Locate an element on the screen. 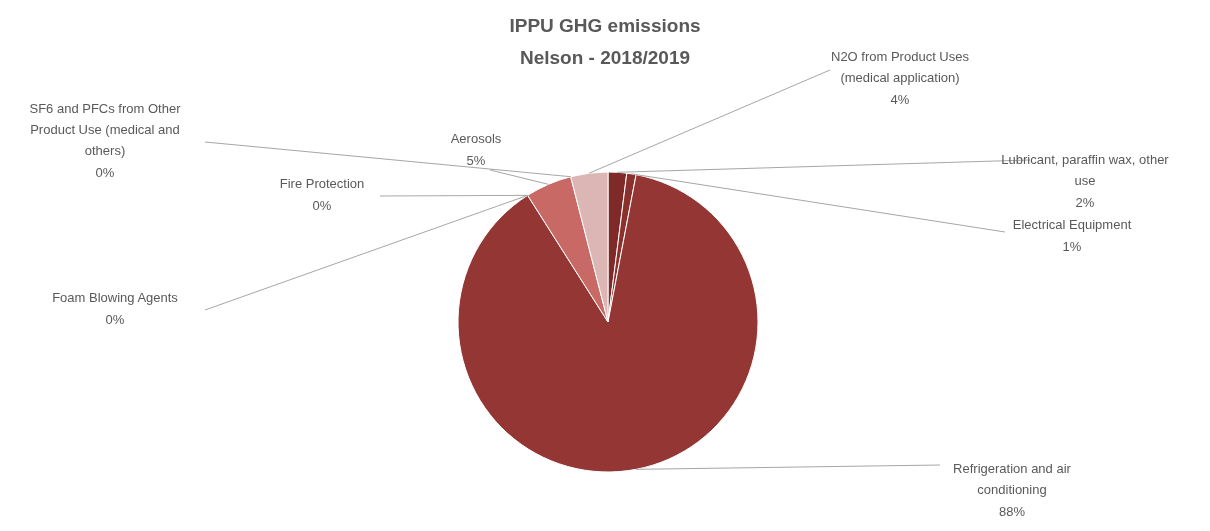 Image resolution: width=1210 pixels, height=531 pixels. data-label: 88% is located at coordinates (1012, 511).